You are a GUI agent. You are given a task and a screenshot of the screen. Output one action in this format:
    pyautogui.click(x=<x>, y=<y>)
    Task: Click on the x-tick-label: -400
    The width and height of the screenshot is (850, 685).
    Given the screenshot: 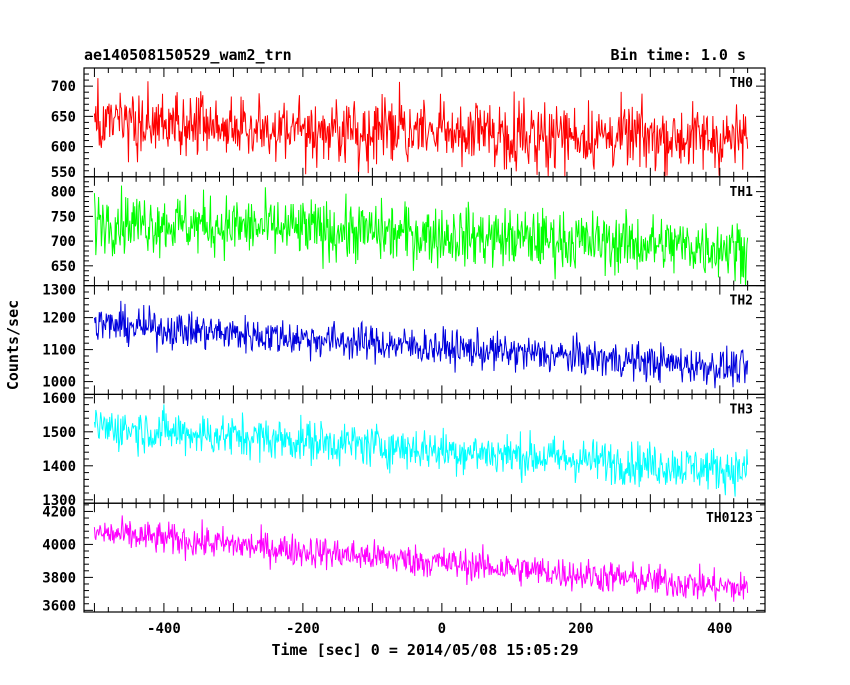 What is the action you would take?
    pyautogui.click(x=164, y=629)
    